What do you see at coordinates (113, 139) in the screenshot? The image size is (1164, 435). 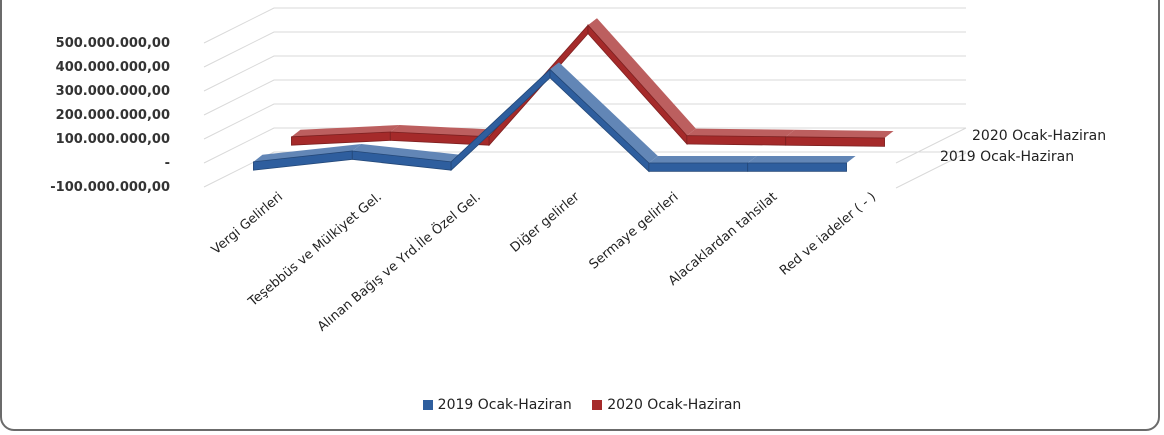 I see `y-tick-label: 100.000.000,00` at bounding box center [113, 139].